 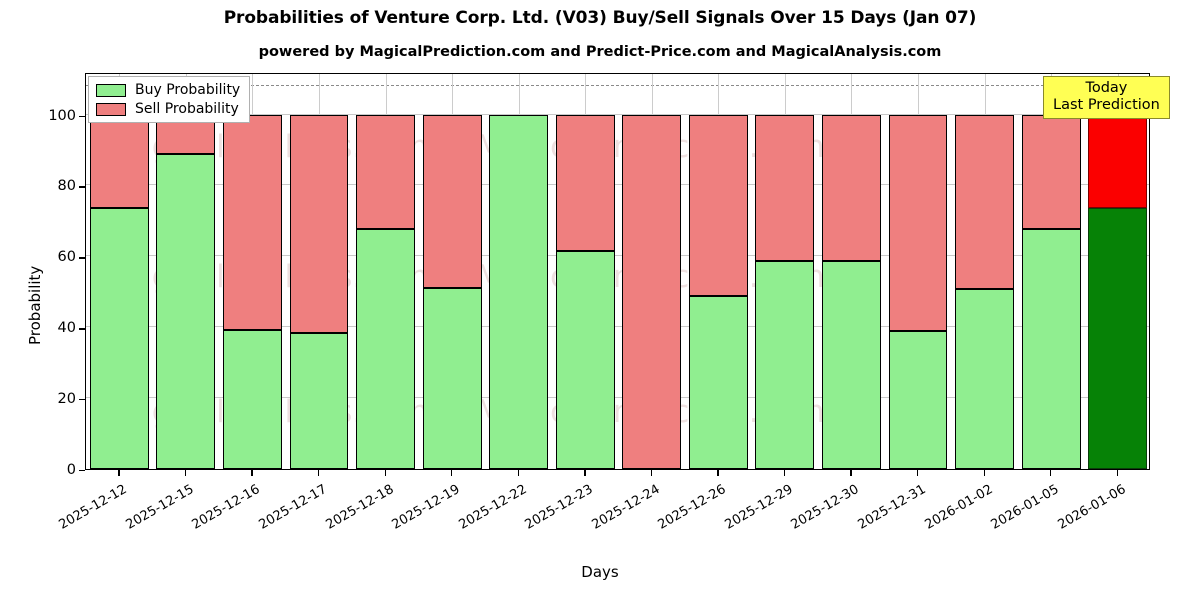 What do you see at coordinates (692, 507) in the screenshot?
I see `x-tick-label: 2025-12-26` at bounding box center [692, 507].